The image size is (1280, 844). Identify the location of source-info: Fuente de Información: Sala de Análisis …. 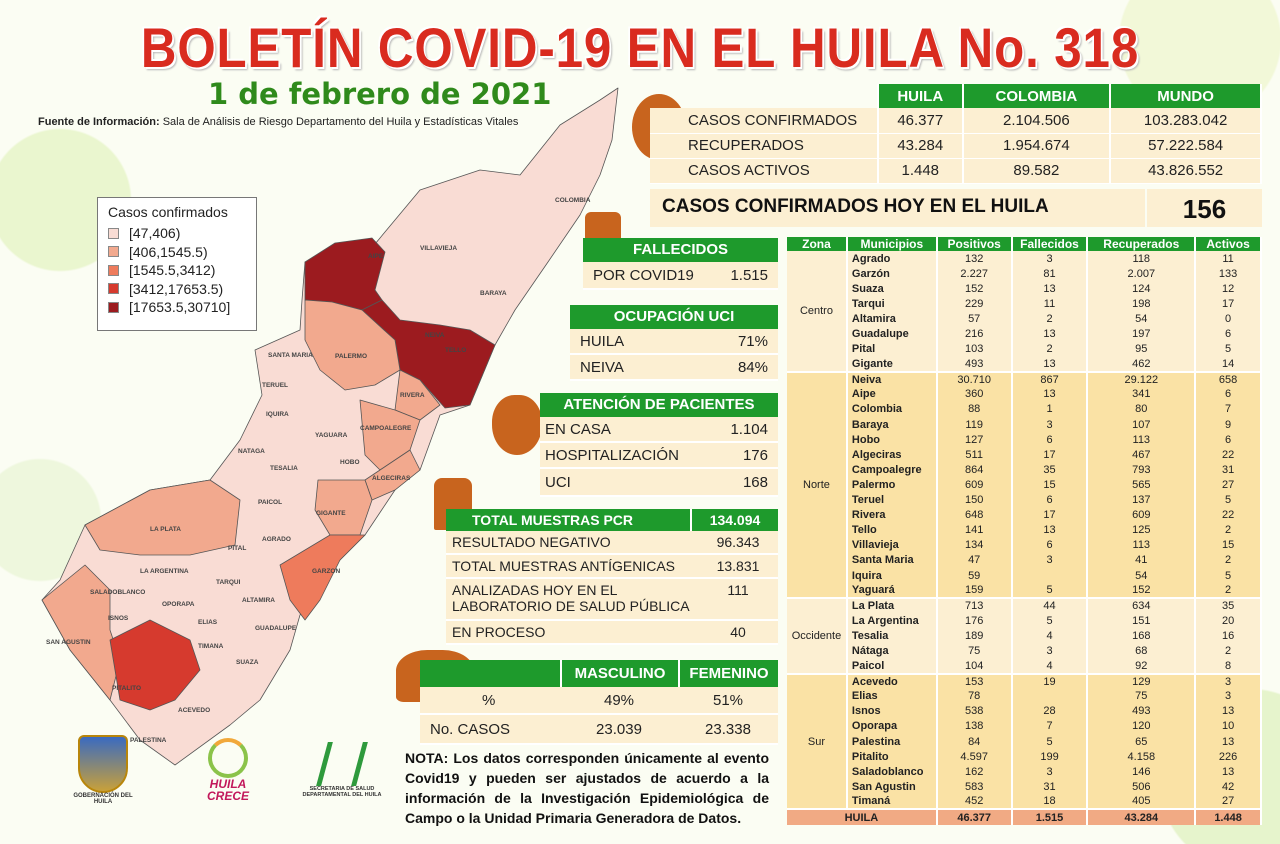
(278, 122).